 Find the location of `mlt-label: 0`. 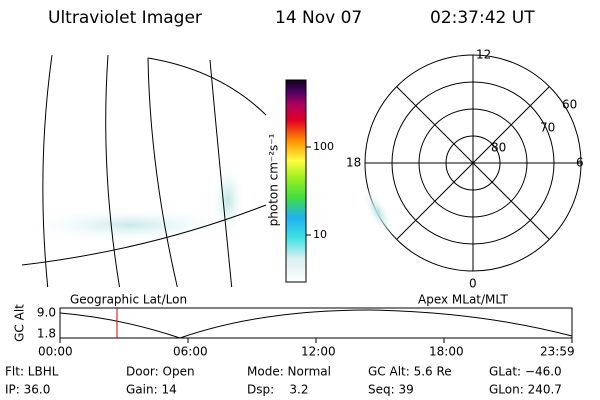

mlt-label: 0 is located at coordinates (473, 284).